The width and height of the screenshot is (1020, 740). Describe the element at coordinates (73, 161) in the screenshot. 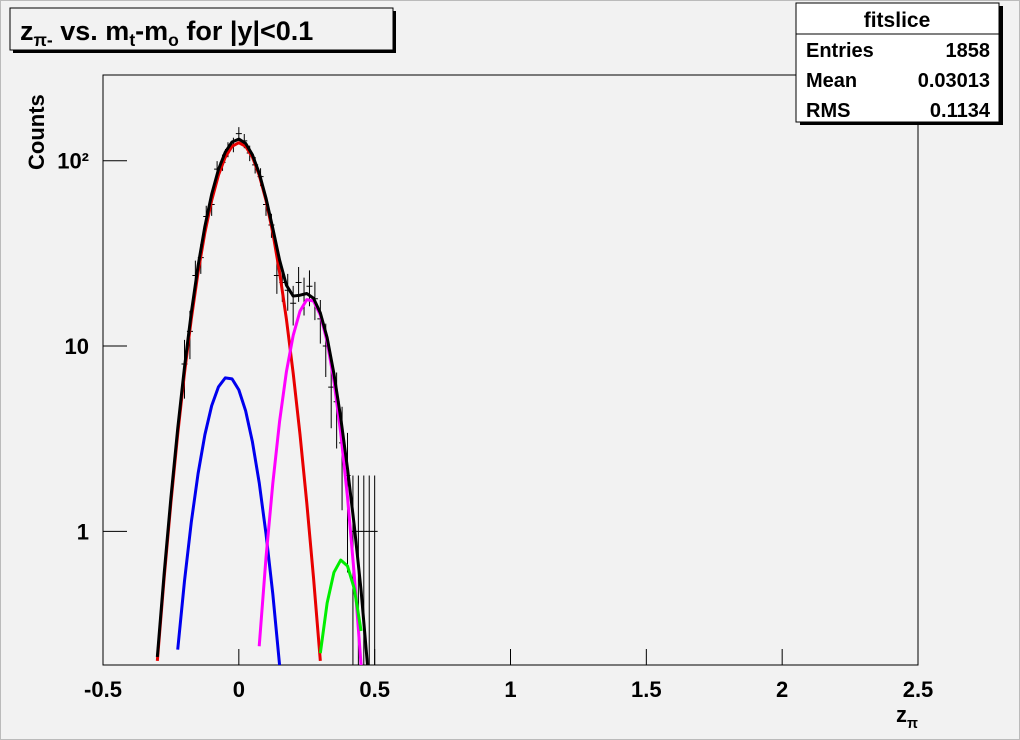

I see `y-tick-label: 10²` at that location.